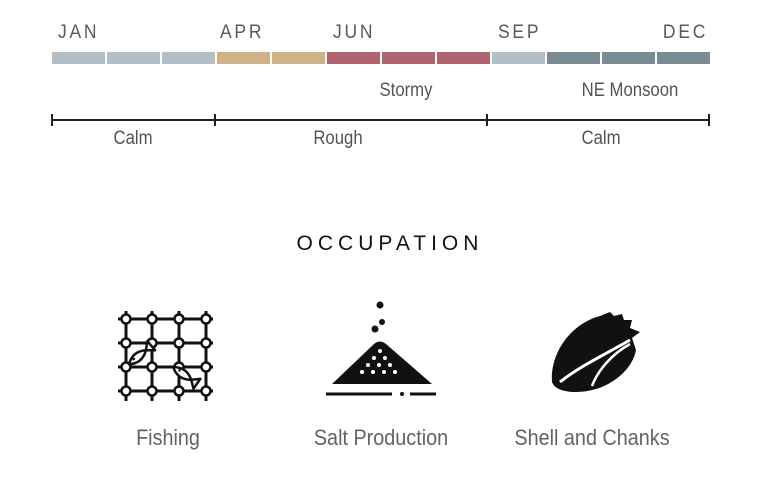 The height and width of the screenshot is (500, 780). I want to click on salt-pile-icon, so click(381, 348).